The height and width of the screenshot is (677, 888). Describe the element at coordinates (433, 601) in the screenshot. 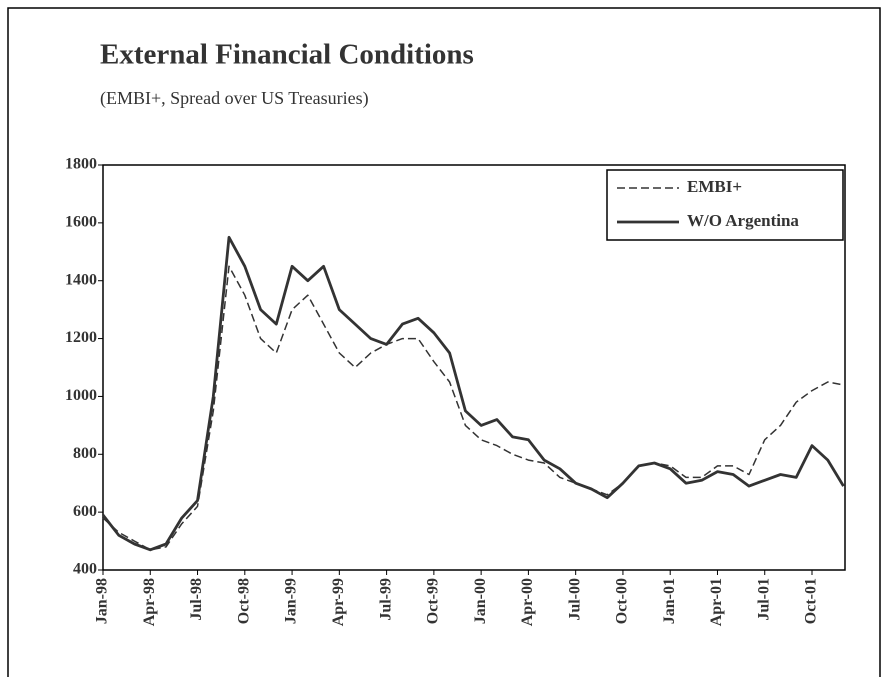

I see `x-tick-label: Oct-99` at that location.